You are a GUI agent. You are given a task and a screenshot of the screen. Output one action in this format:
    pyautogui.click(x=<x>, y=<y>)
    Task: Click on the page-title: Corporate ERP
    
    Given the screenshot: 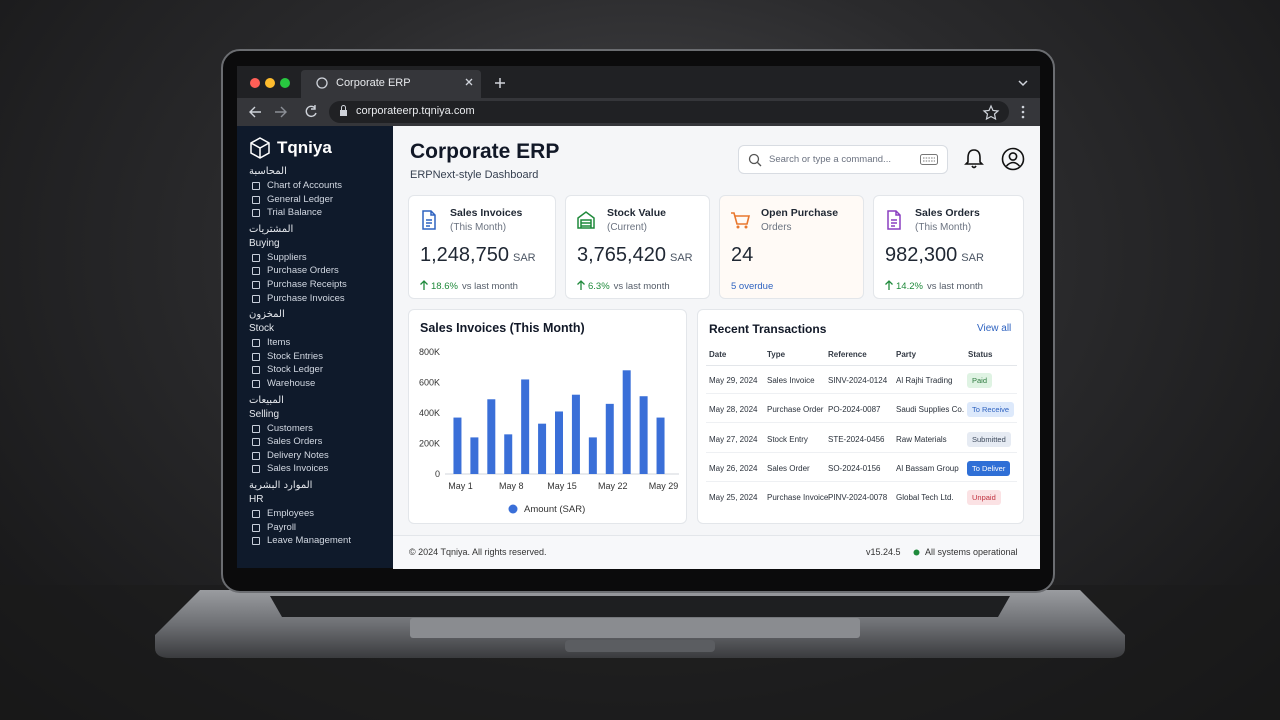 What is the action you would take?
    pyautogui.click(x=485, y=151)
    